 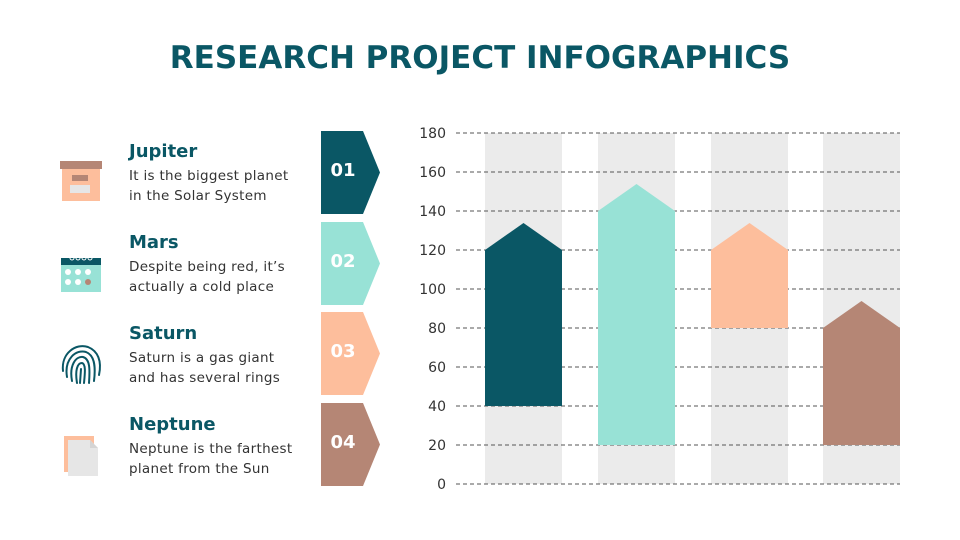 What do you see at coordinates (163, 151) in the screenshot?
I see `item-name: Jupiter` at bounding box center [163, 151].